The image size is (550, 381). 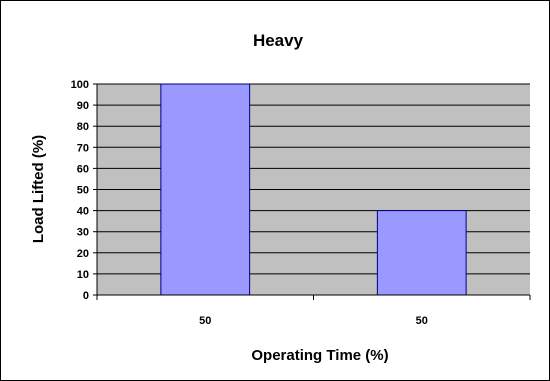 What do you see at coordinates (83, 275) in the screenshot?
I see `y-tick-label: 10` at bounding box center [83, 275].